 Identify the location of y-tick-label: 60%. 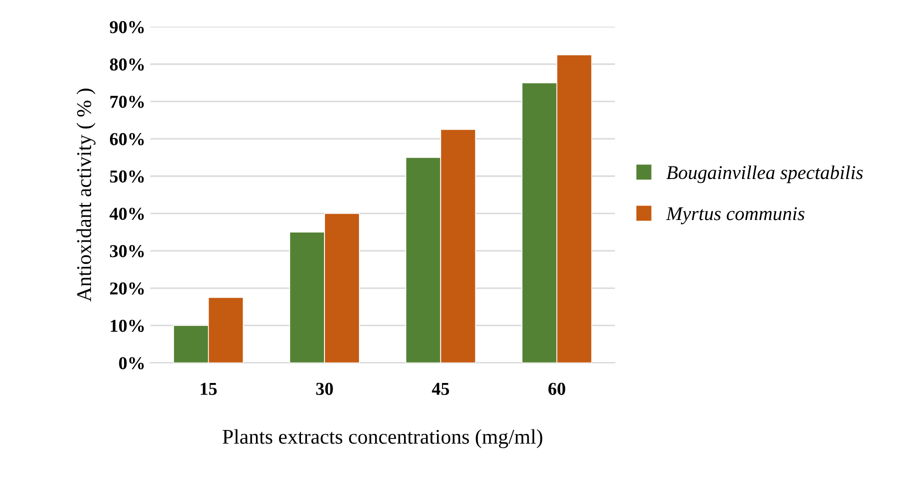
(127, 139).